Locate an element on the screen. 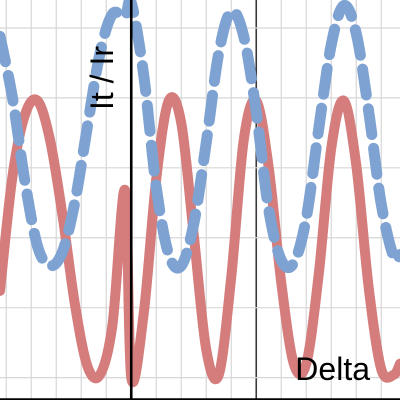 The width and height of the screenshot is (400, 400). y-axis-label: It / Ir is located at coordinates (102, 78).